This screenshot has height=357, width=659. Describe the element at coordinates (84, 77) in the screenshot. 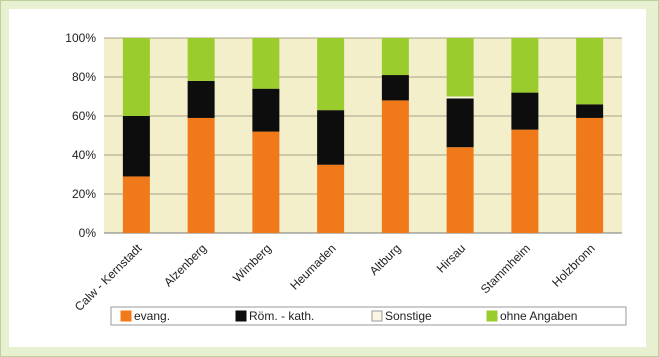

I see `y-tick-label: 80%` at that location.